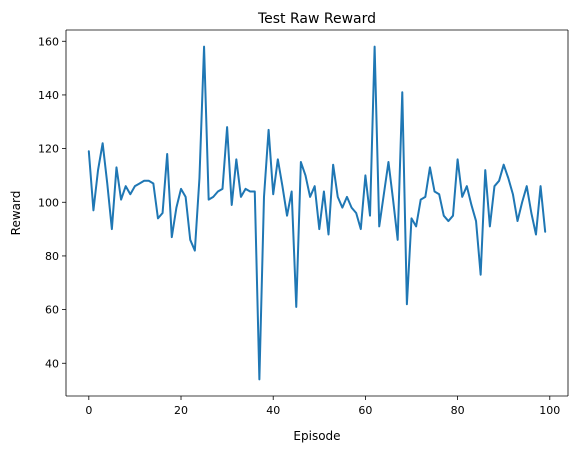  Describe the element at coordinates (48, 202) in the screenshot. I see `y-tick-label: 100` at that location.